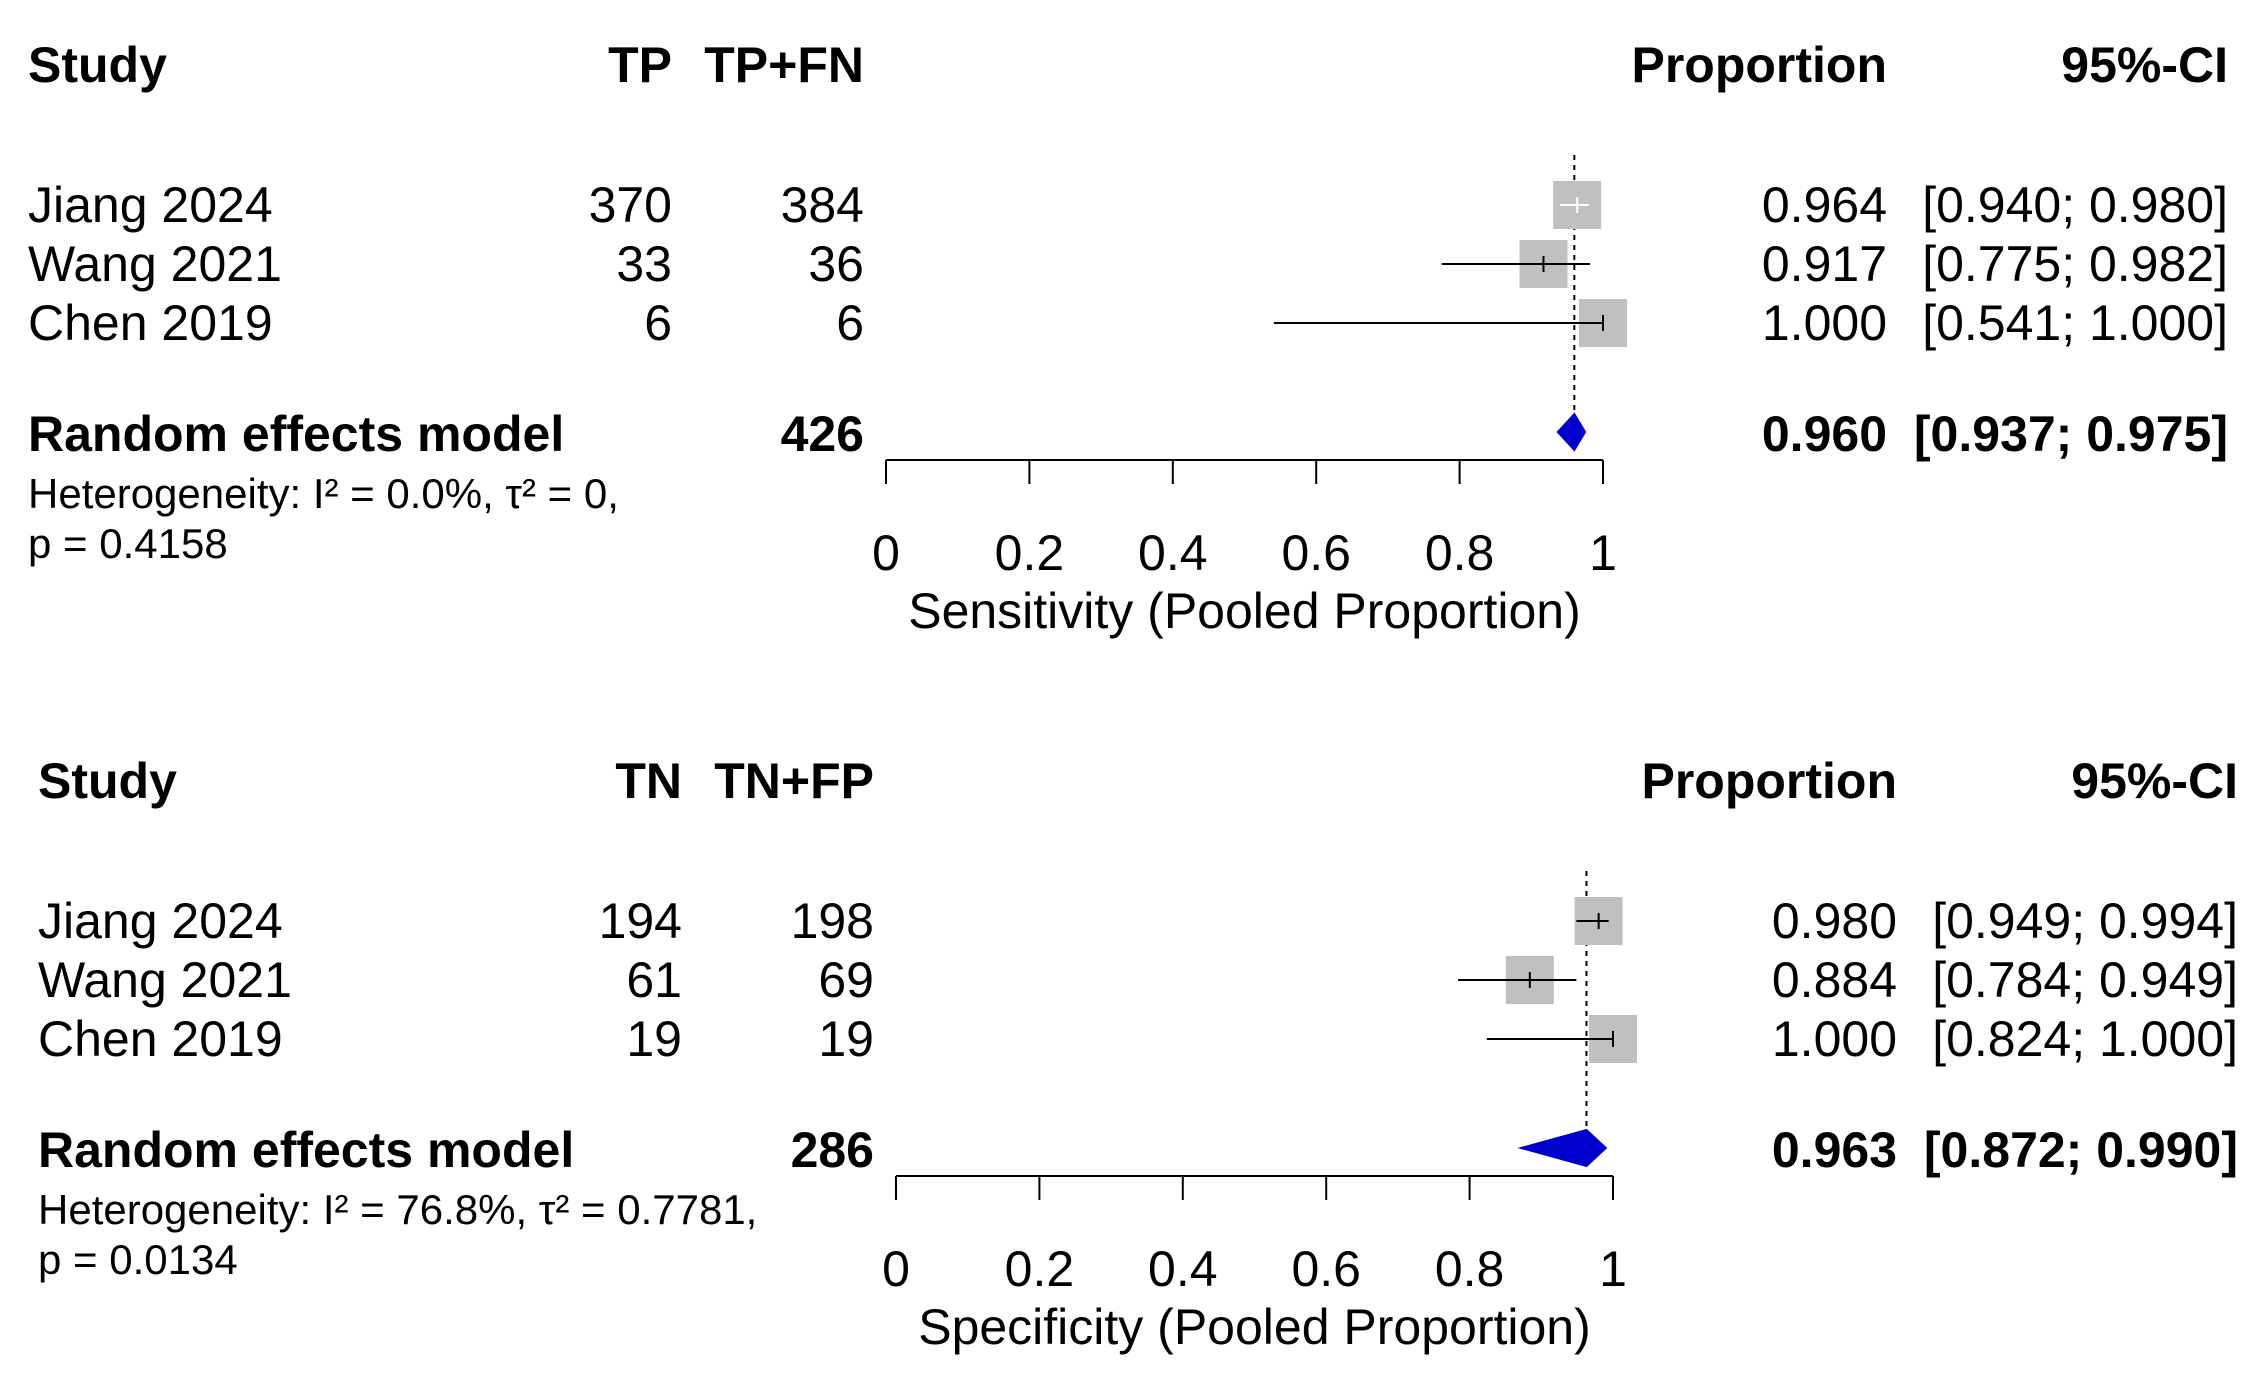 The image size is (2248, 1375). Describe the element at coordinates (832, 1150) in the screenshot. I see `pooled-total: 286` at that location.